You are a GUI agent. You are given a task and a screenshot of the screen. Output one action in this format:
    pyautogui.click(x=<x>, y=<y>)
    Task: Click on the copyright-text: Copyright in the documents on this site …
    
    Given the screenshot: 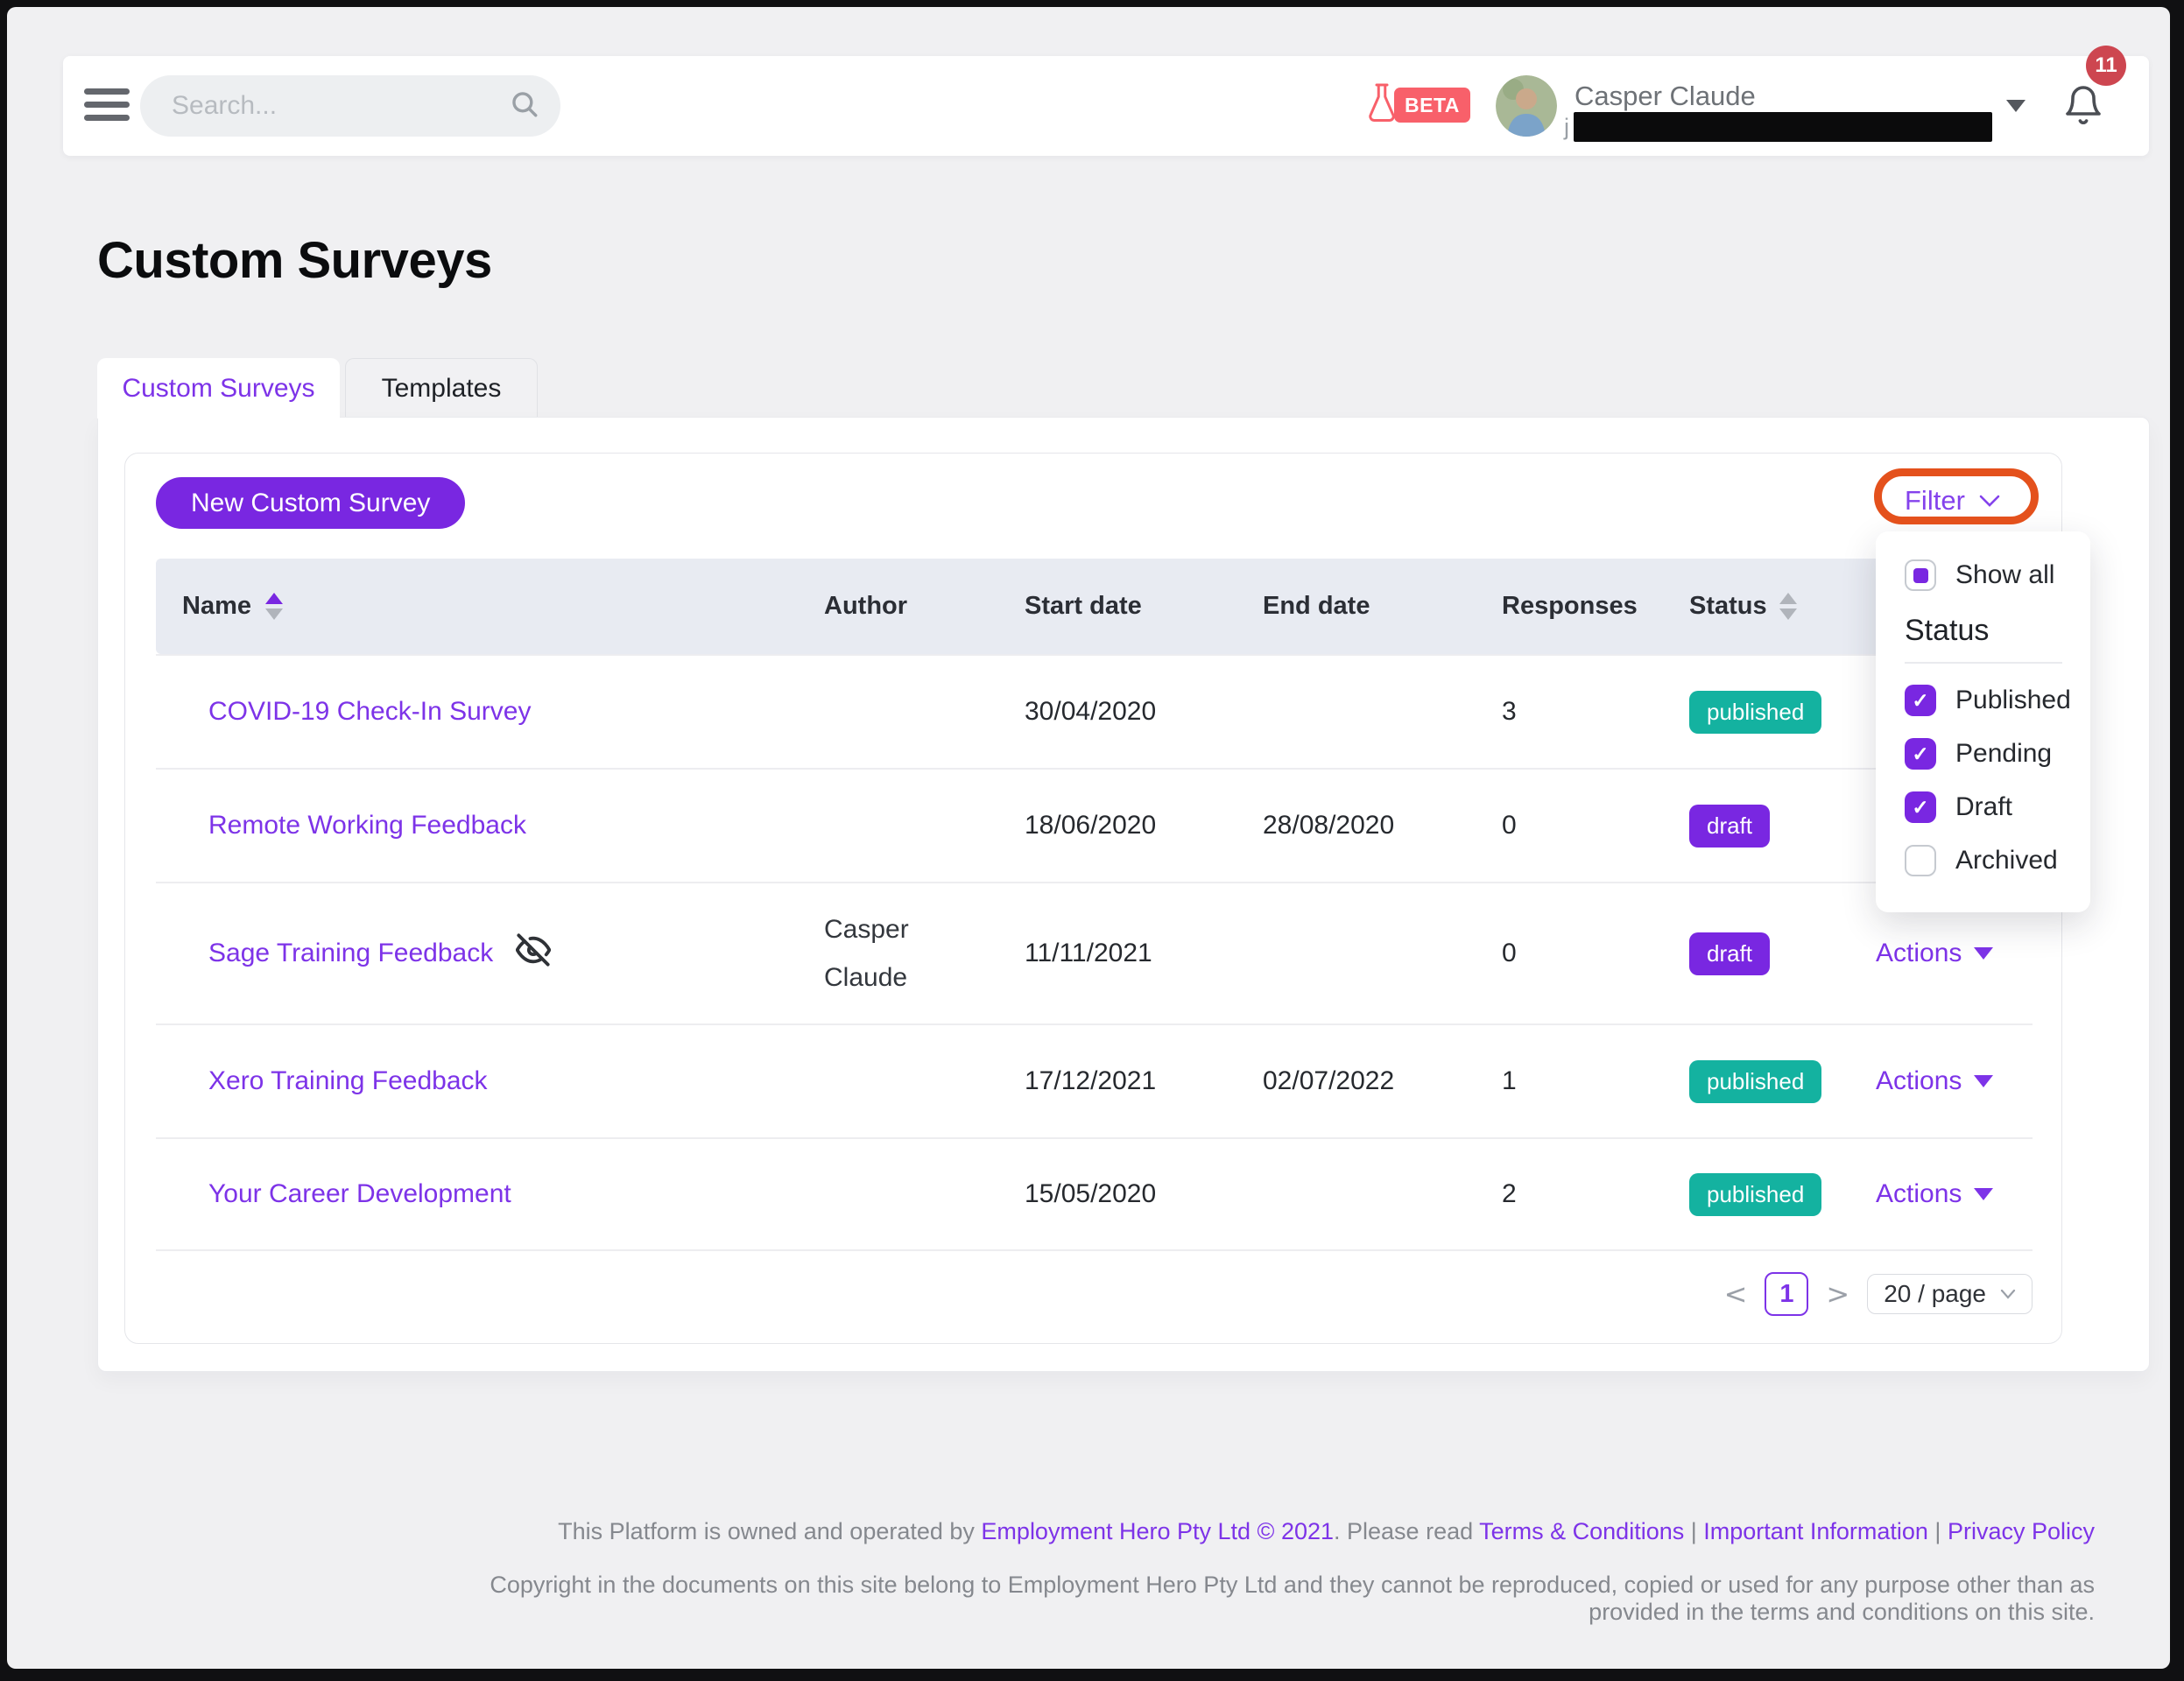 What is the action you would take?
    pyautogui.click(x=1292, y=1598)
    